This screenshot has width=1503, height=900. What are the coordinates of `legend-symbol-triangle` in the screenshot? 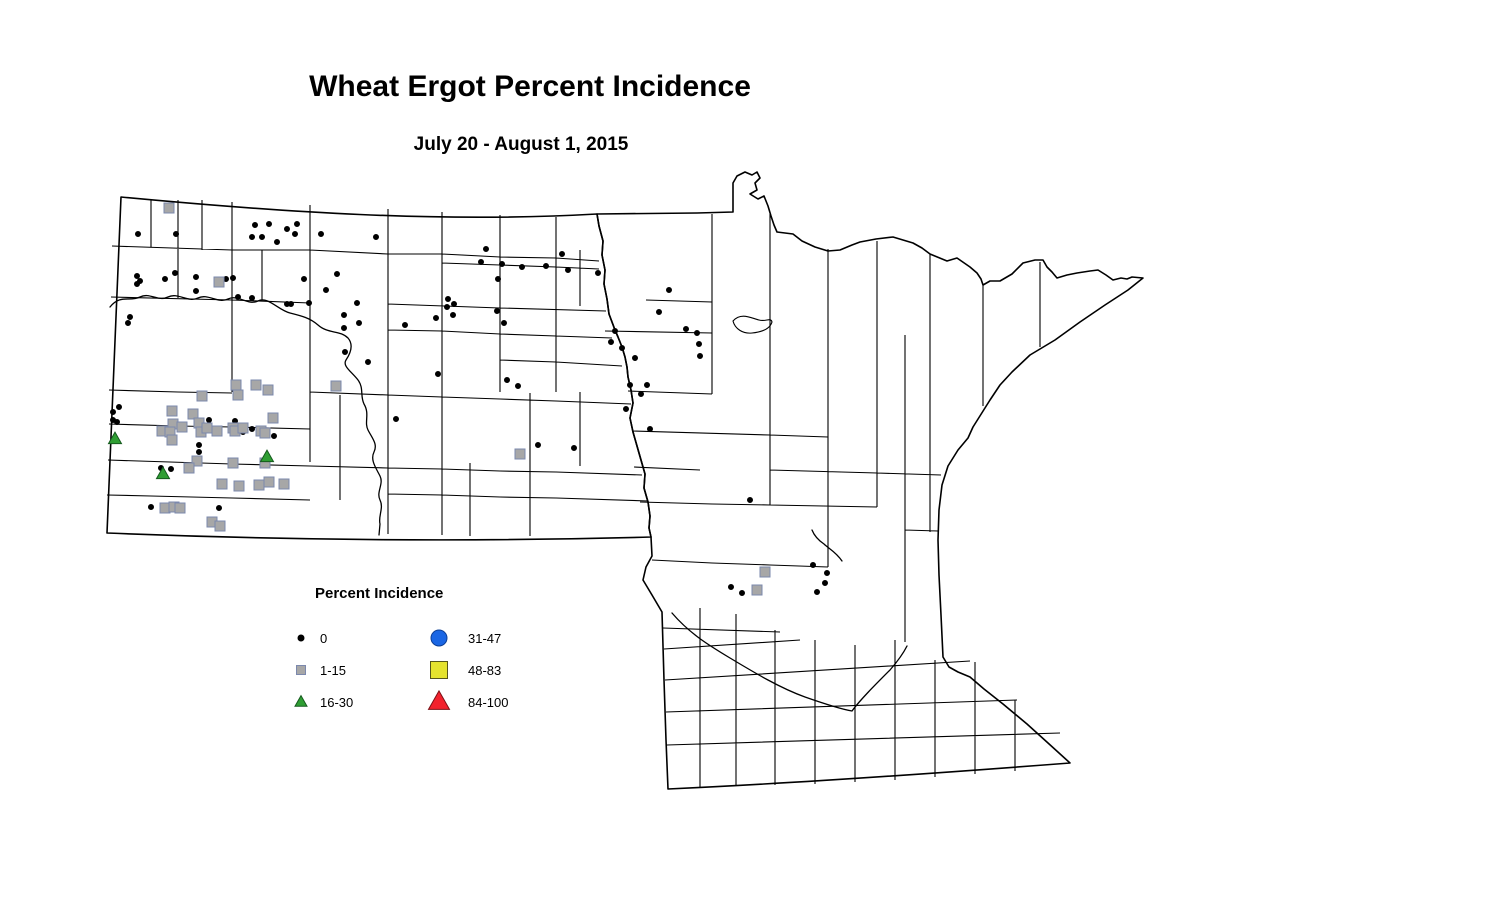 It's located at (301, 702).